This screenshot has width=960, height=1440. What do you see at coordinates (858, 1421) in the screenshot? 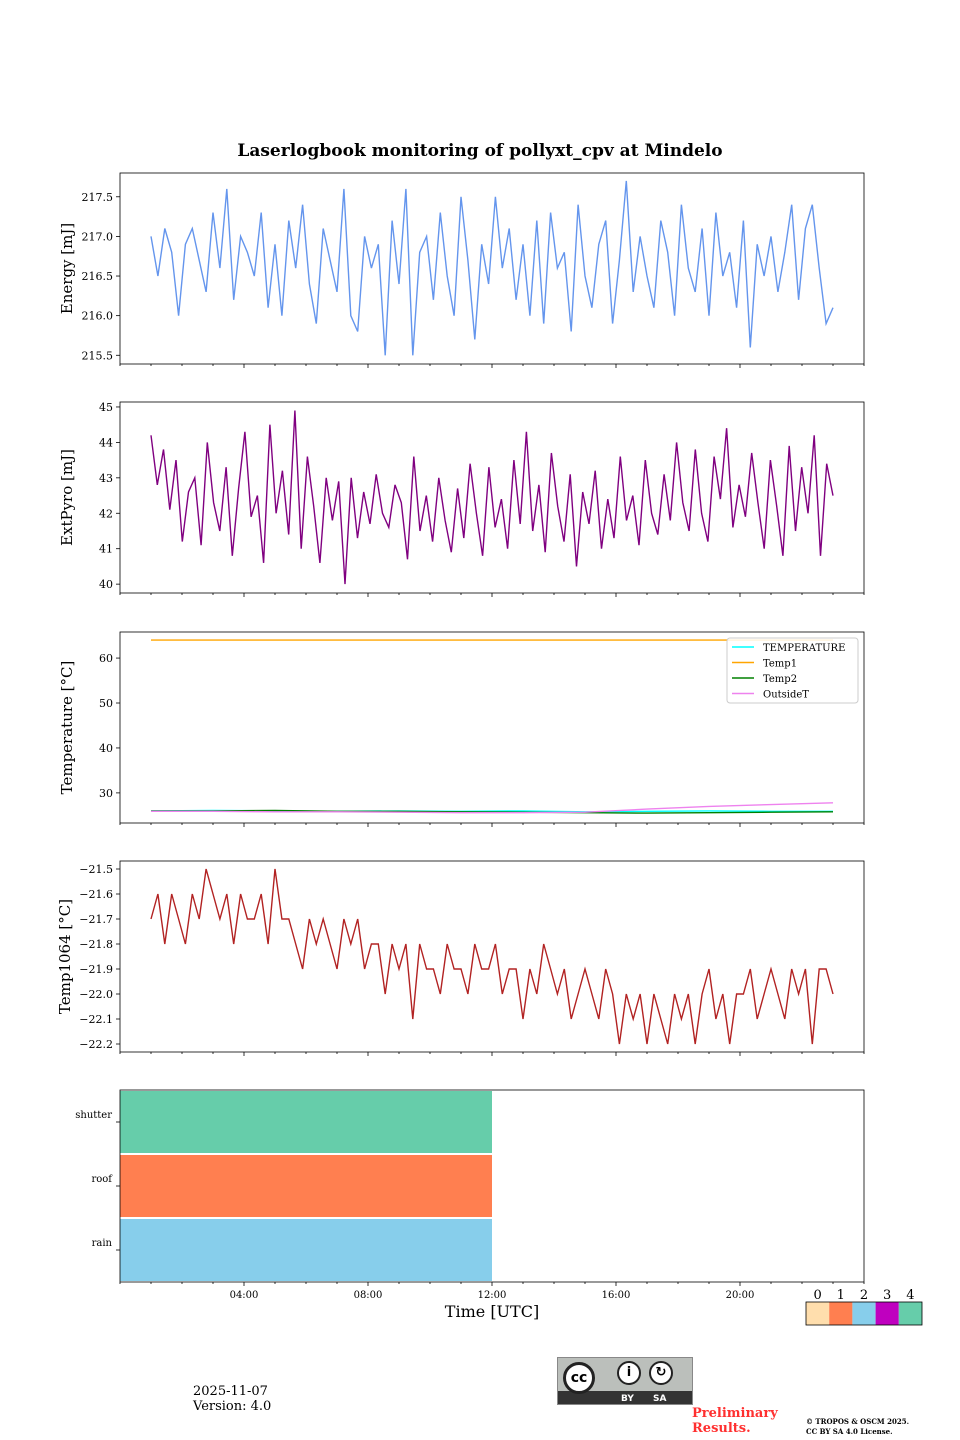
I see `copyright-line1: © TROPOS & OSCM 2025.` at bounding box center [858, 1421].